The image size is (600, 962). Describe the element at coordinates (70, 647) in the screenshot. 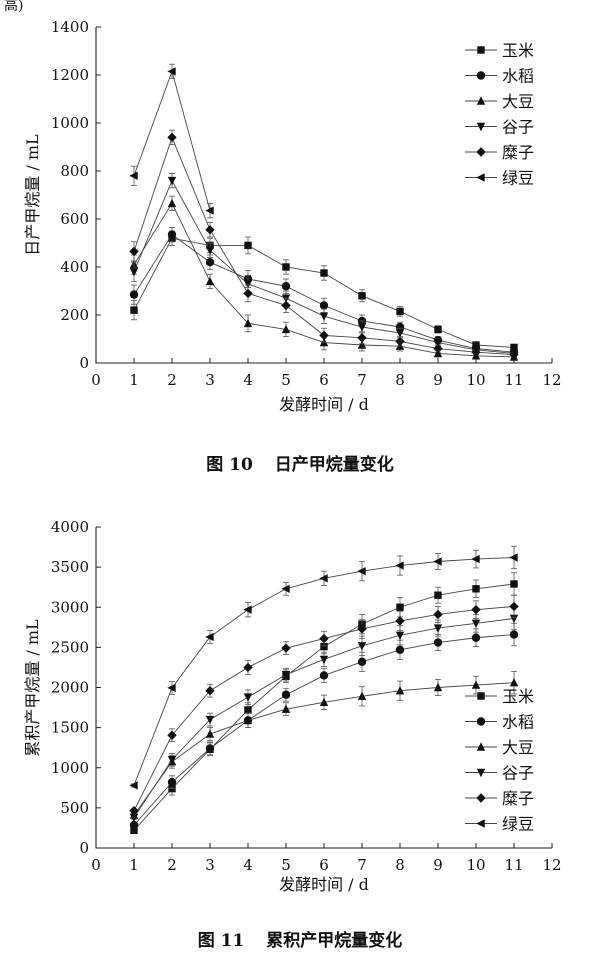

I see `y-tick-label: 2500` at that location.